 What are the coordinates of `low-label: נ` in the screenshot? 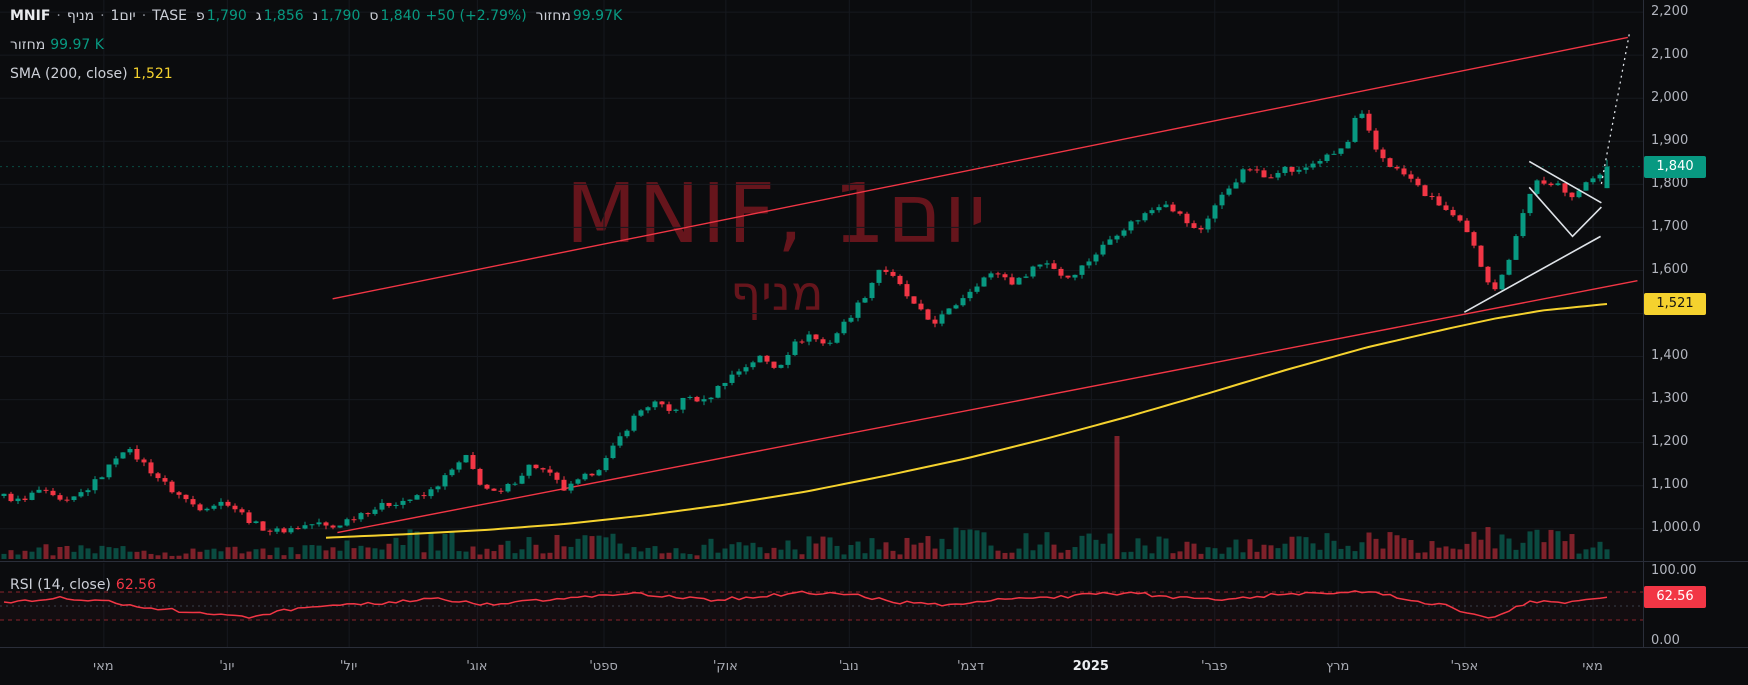 It's located at (315, 16).